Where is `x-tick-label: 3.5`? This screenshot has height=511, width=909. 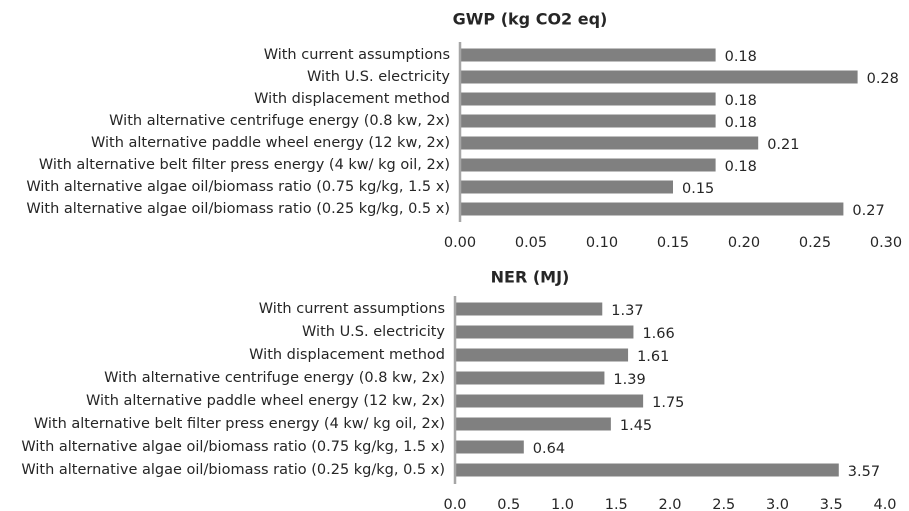 x-tick-label: 3.5 is located at coordinates (831, 504).